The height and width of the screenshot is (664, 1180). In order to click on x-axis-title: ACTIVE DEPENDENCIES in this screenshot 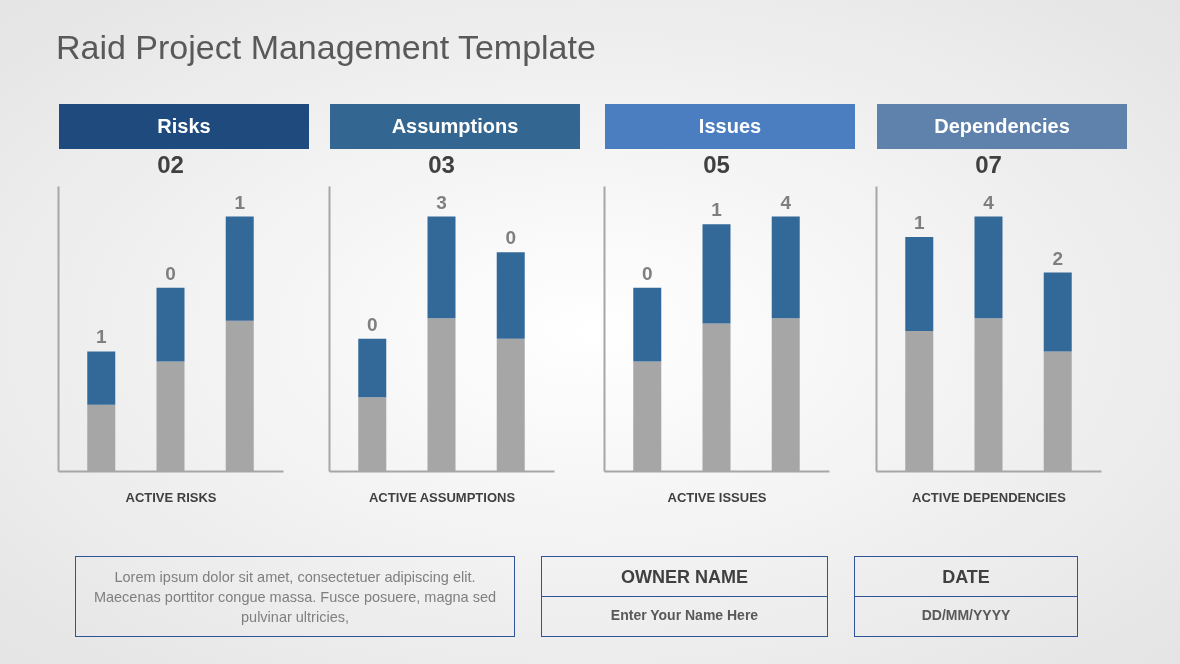, I will do `click(989, 497)`.